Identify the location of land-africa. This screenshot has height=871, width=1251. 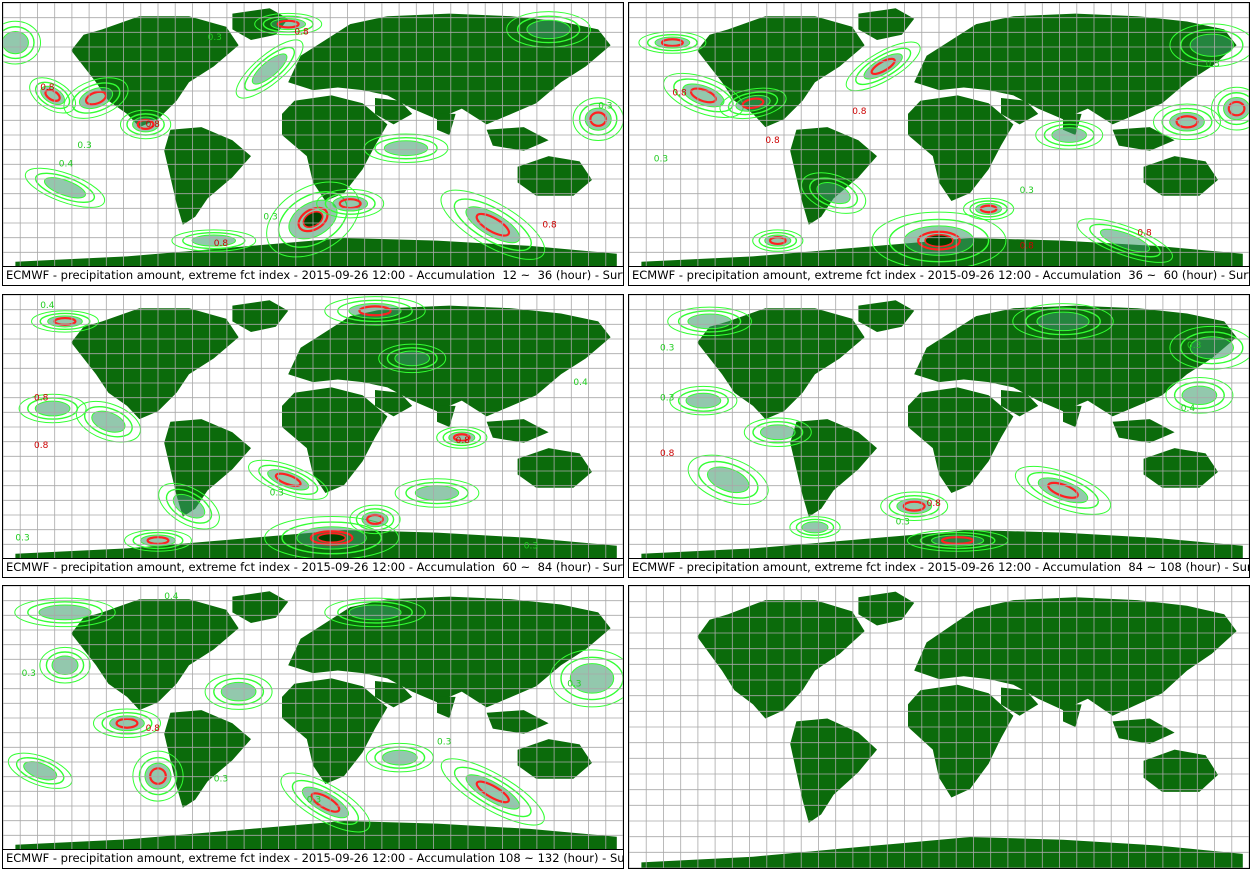
(335, 731).